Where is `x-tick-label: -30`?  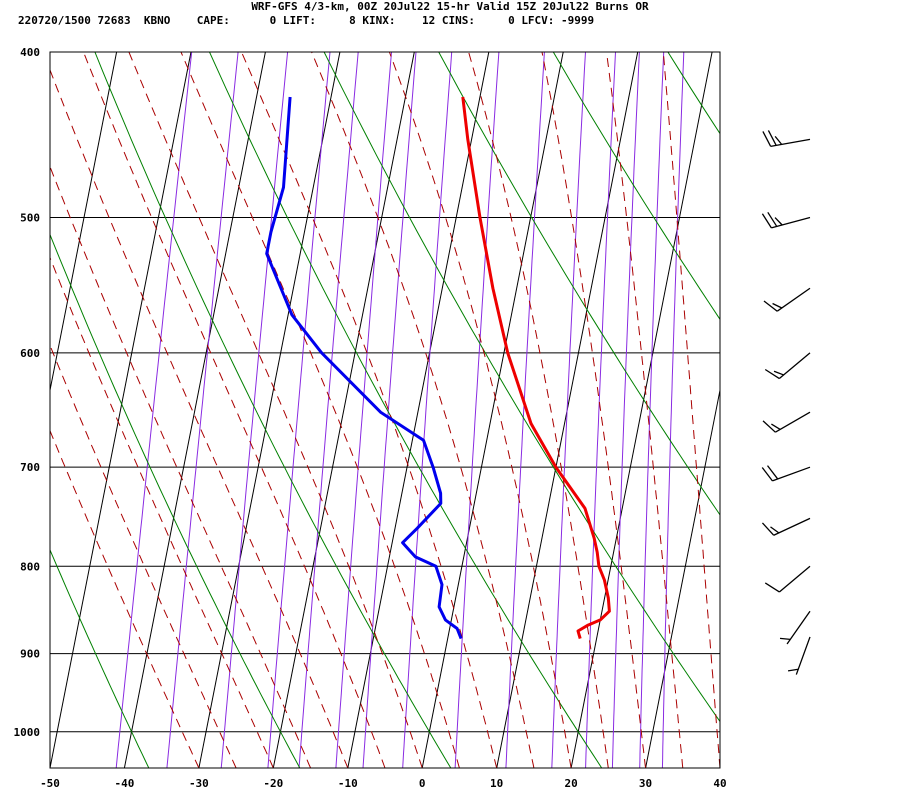
x-tick-label: -30 is located at coordinates (199, 783).